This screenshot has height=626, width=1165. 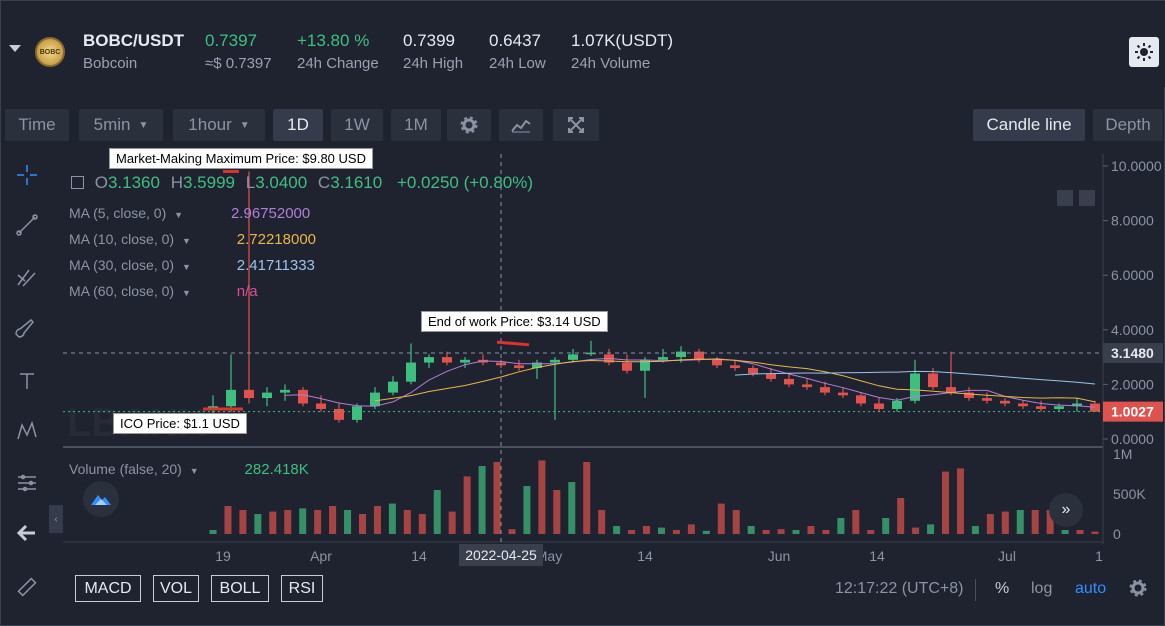 What do you see at coordinates (192, 239) in the screenshot?
I see `ma-legend-10: MA (10, close, 0) ▼ 2.72218000` at bounding box center [192, 239].